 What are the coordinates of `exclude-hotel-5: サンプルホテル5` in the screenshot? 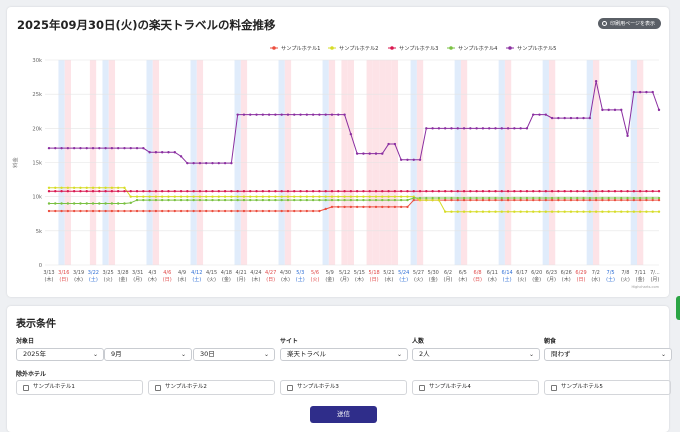 It's located at (607, 387).